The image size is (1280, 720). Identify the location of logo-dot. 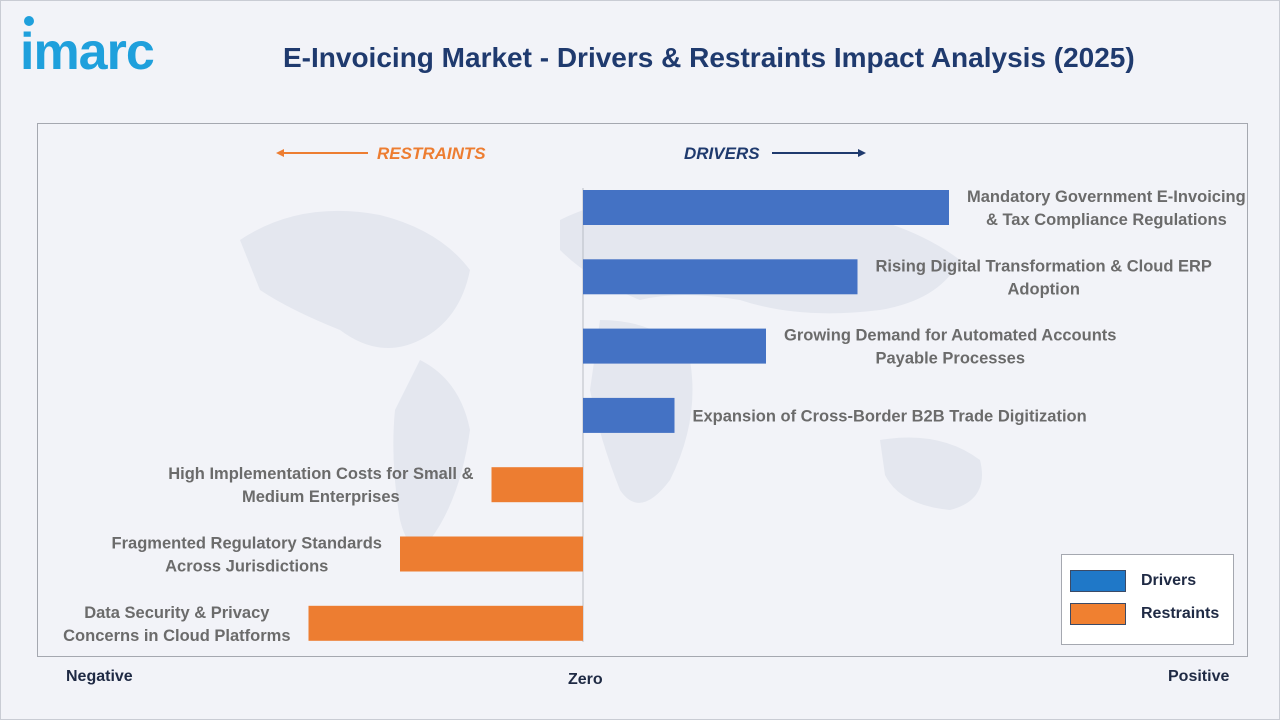
(29, 21).